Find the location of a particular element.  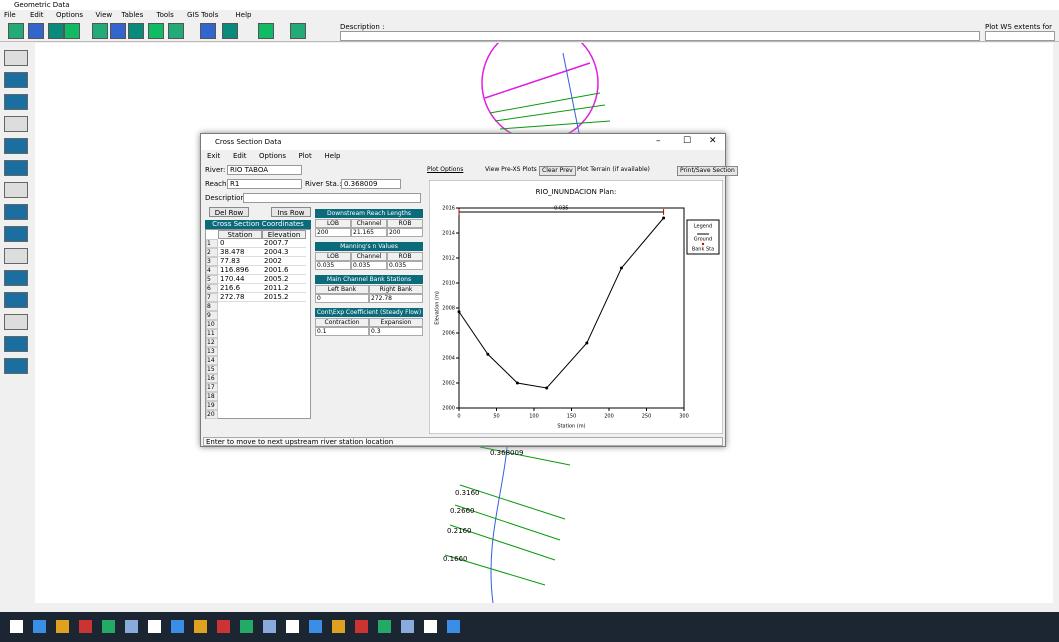

menu-item: View is located at coordinates (104, 15).